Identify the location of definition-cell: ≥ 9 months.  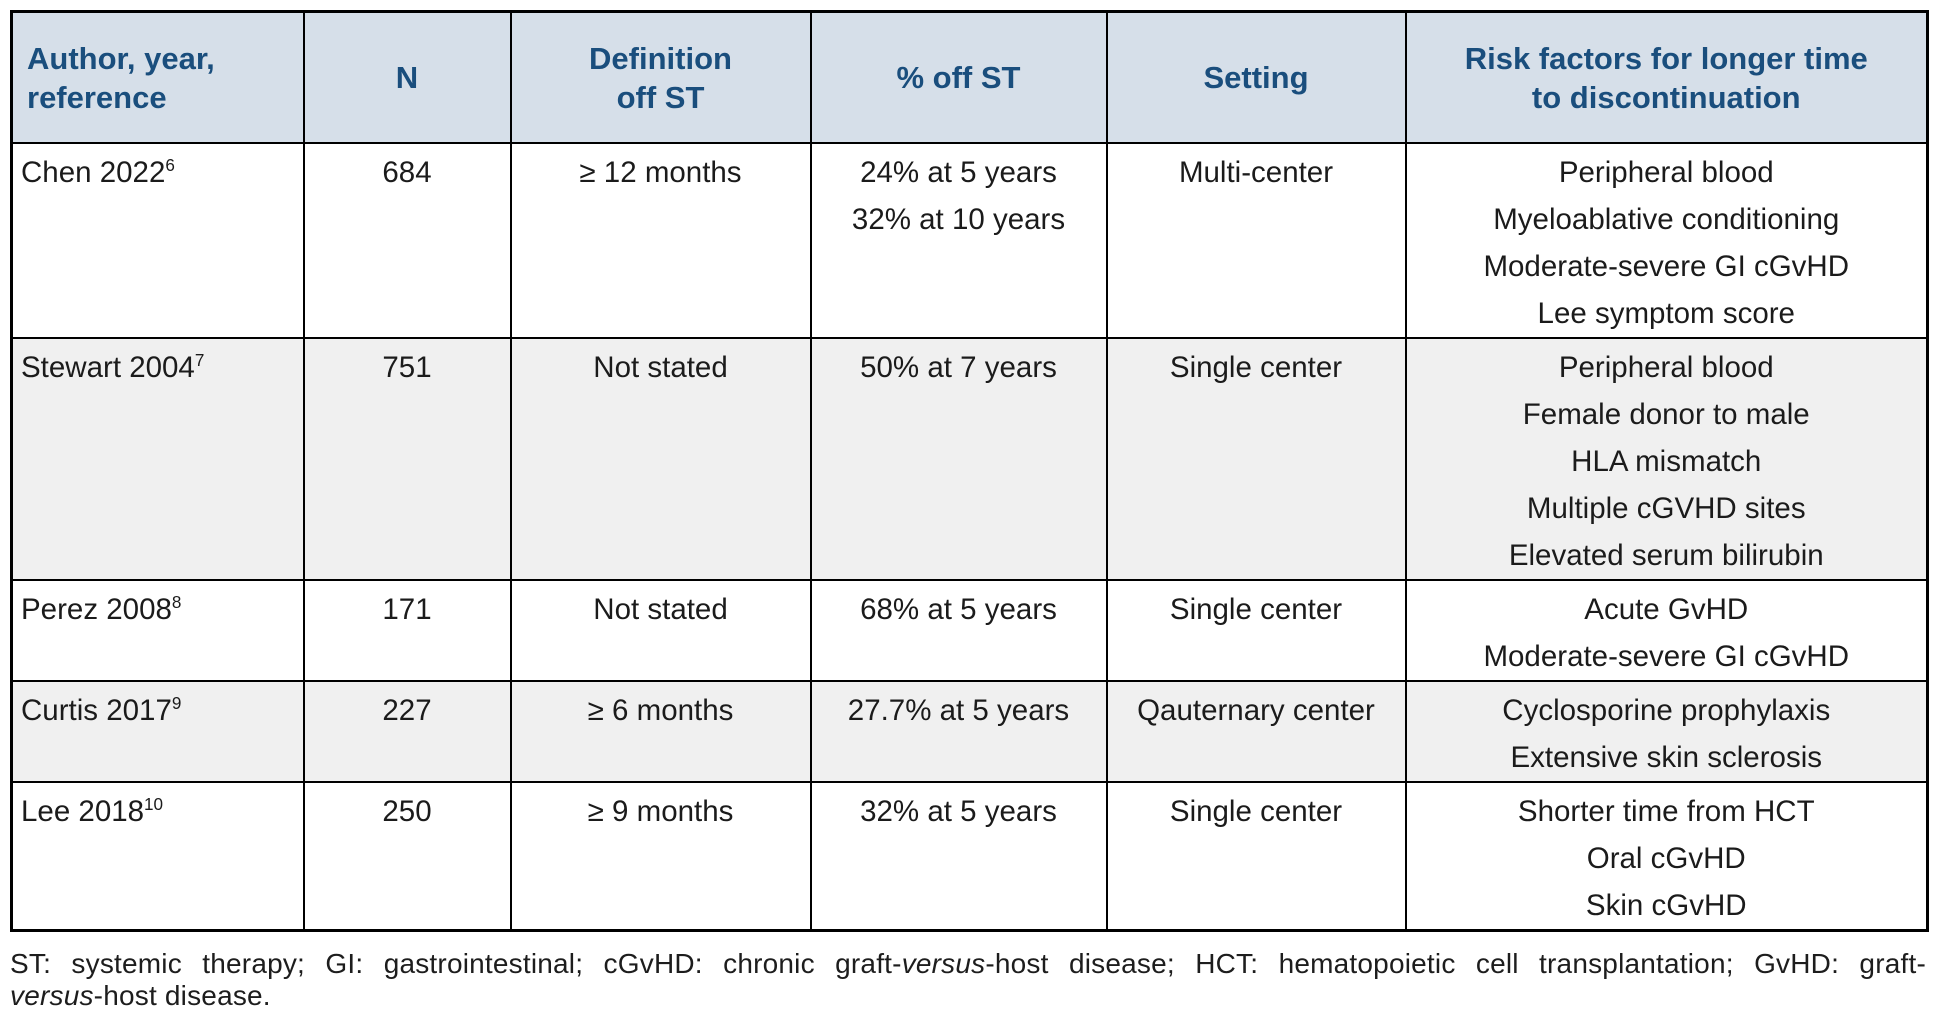
(660, 856).